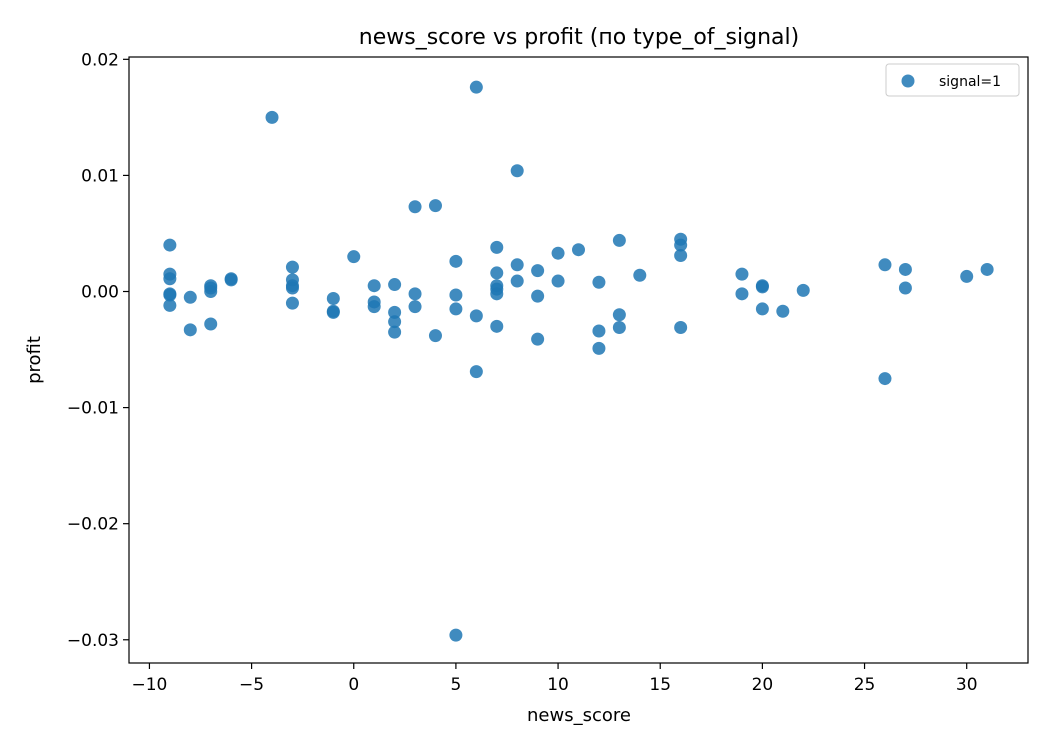  I want to click on chart-title: news_score vs profit (по type_of_signal), so click(579, 37).